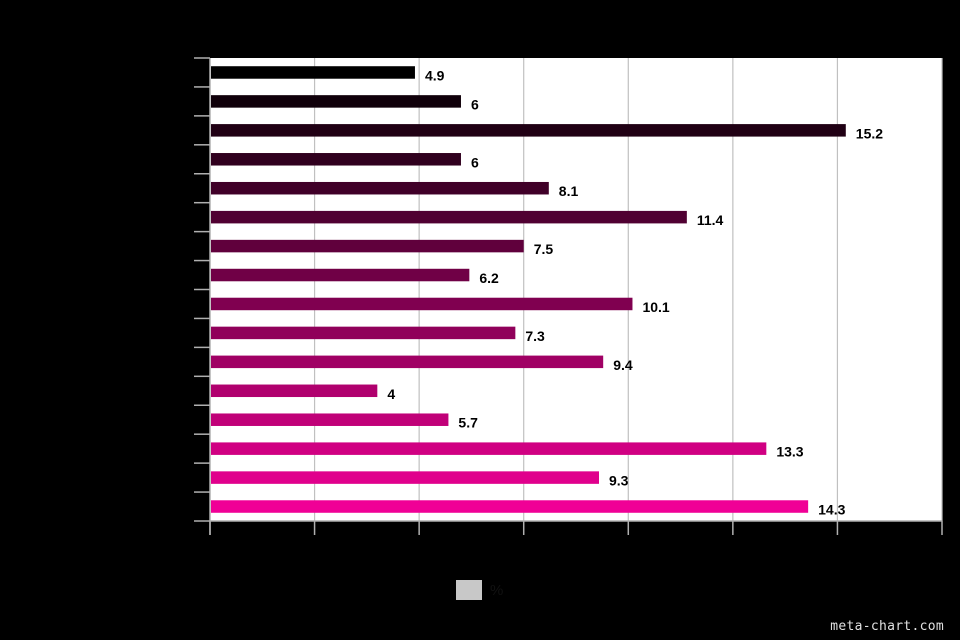 This screenshot has width=960, height=640. What do you see at coordinates (619, 481) in the screenshot?
I see `value-label: 9.3` at bounding box center [619, 481].